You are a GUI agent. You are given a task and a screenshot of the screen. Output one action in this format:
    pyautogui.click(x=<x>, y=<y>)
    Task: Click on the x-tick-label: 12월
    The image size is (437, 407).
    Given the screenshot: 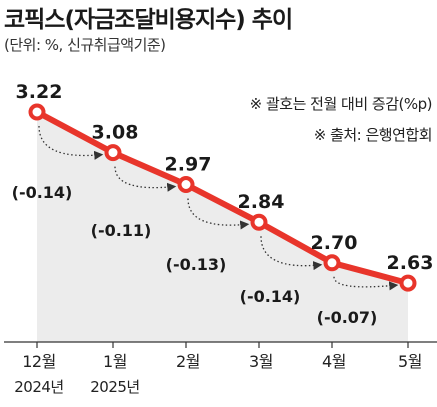 What is the action you would take?
    pyautogui.click(x=39, y=361)
    